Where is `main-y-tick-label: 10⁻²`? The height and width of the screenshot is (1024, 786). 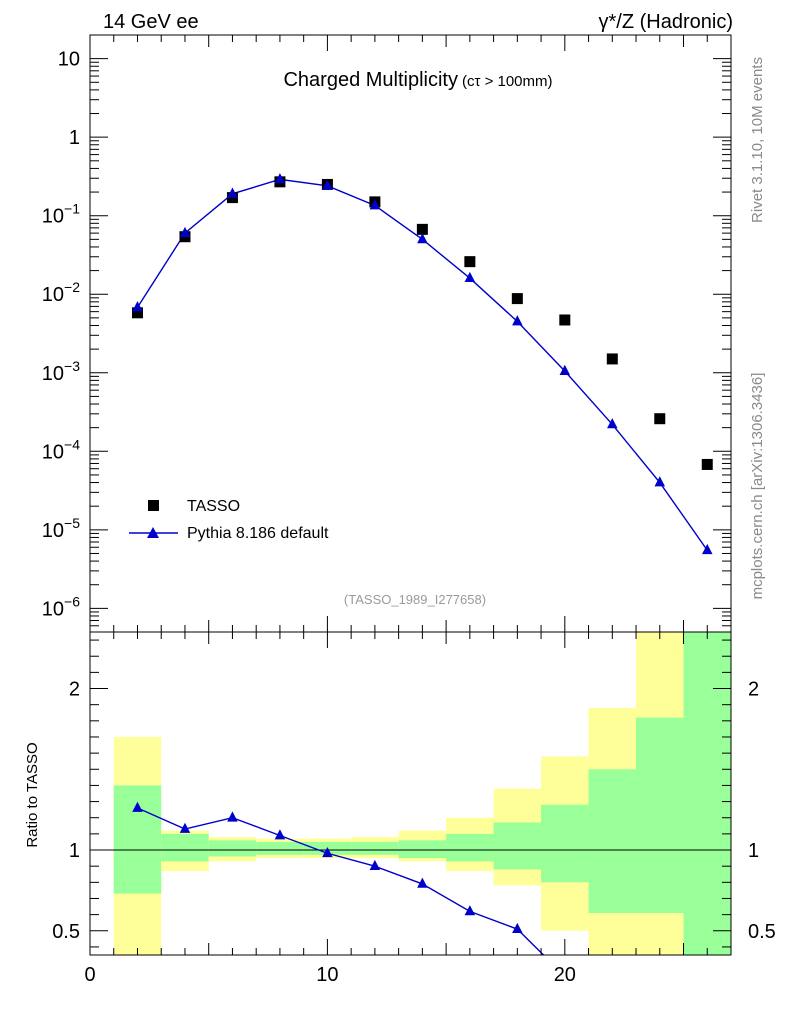
main-y-tick-label: 10⁻² is located at coordinates (61, 292).